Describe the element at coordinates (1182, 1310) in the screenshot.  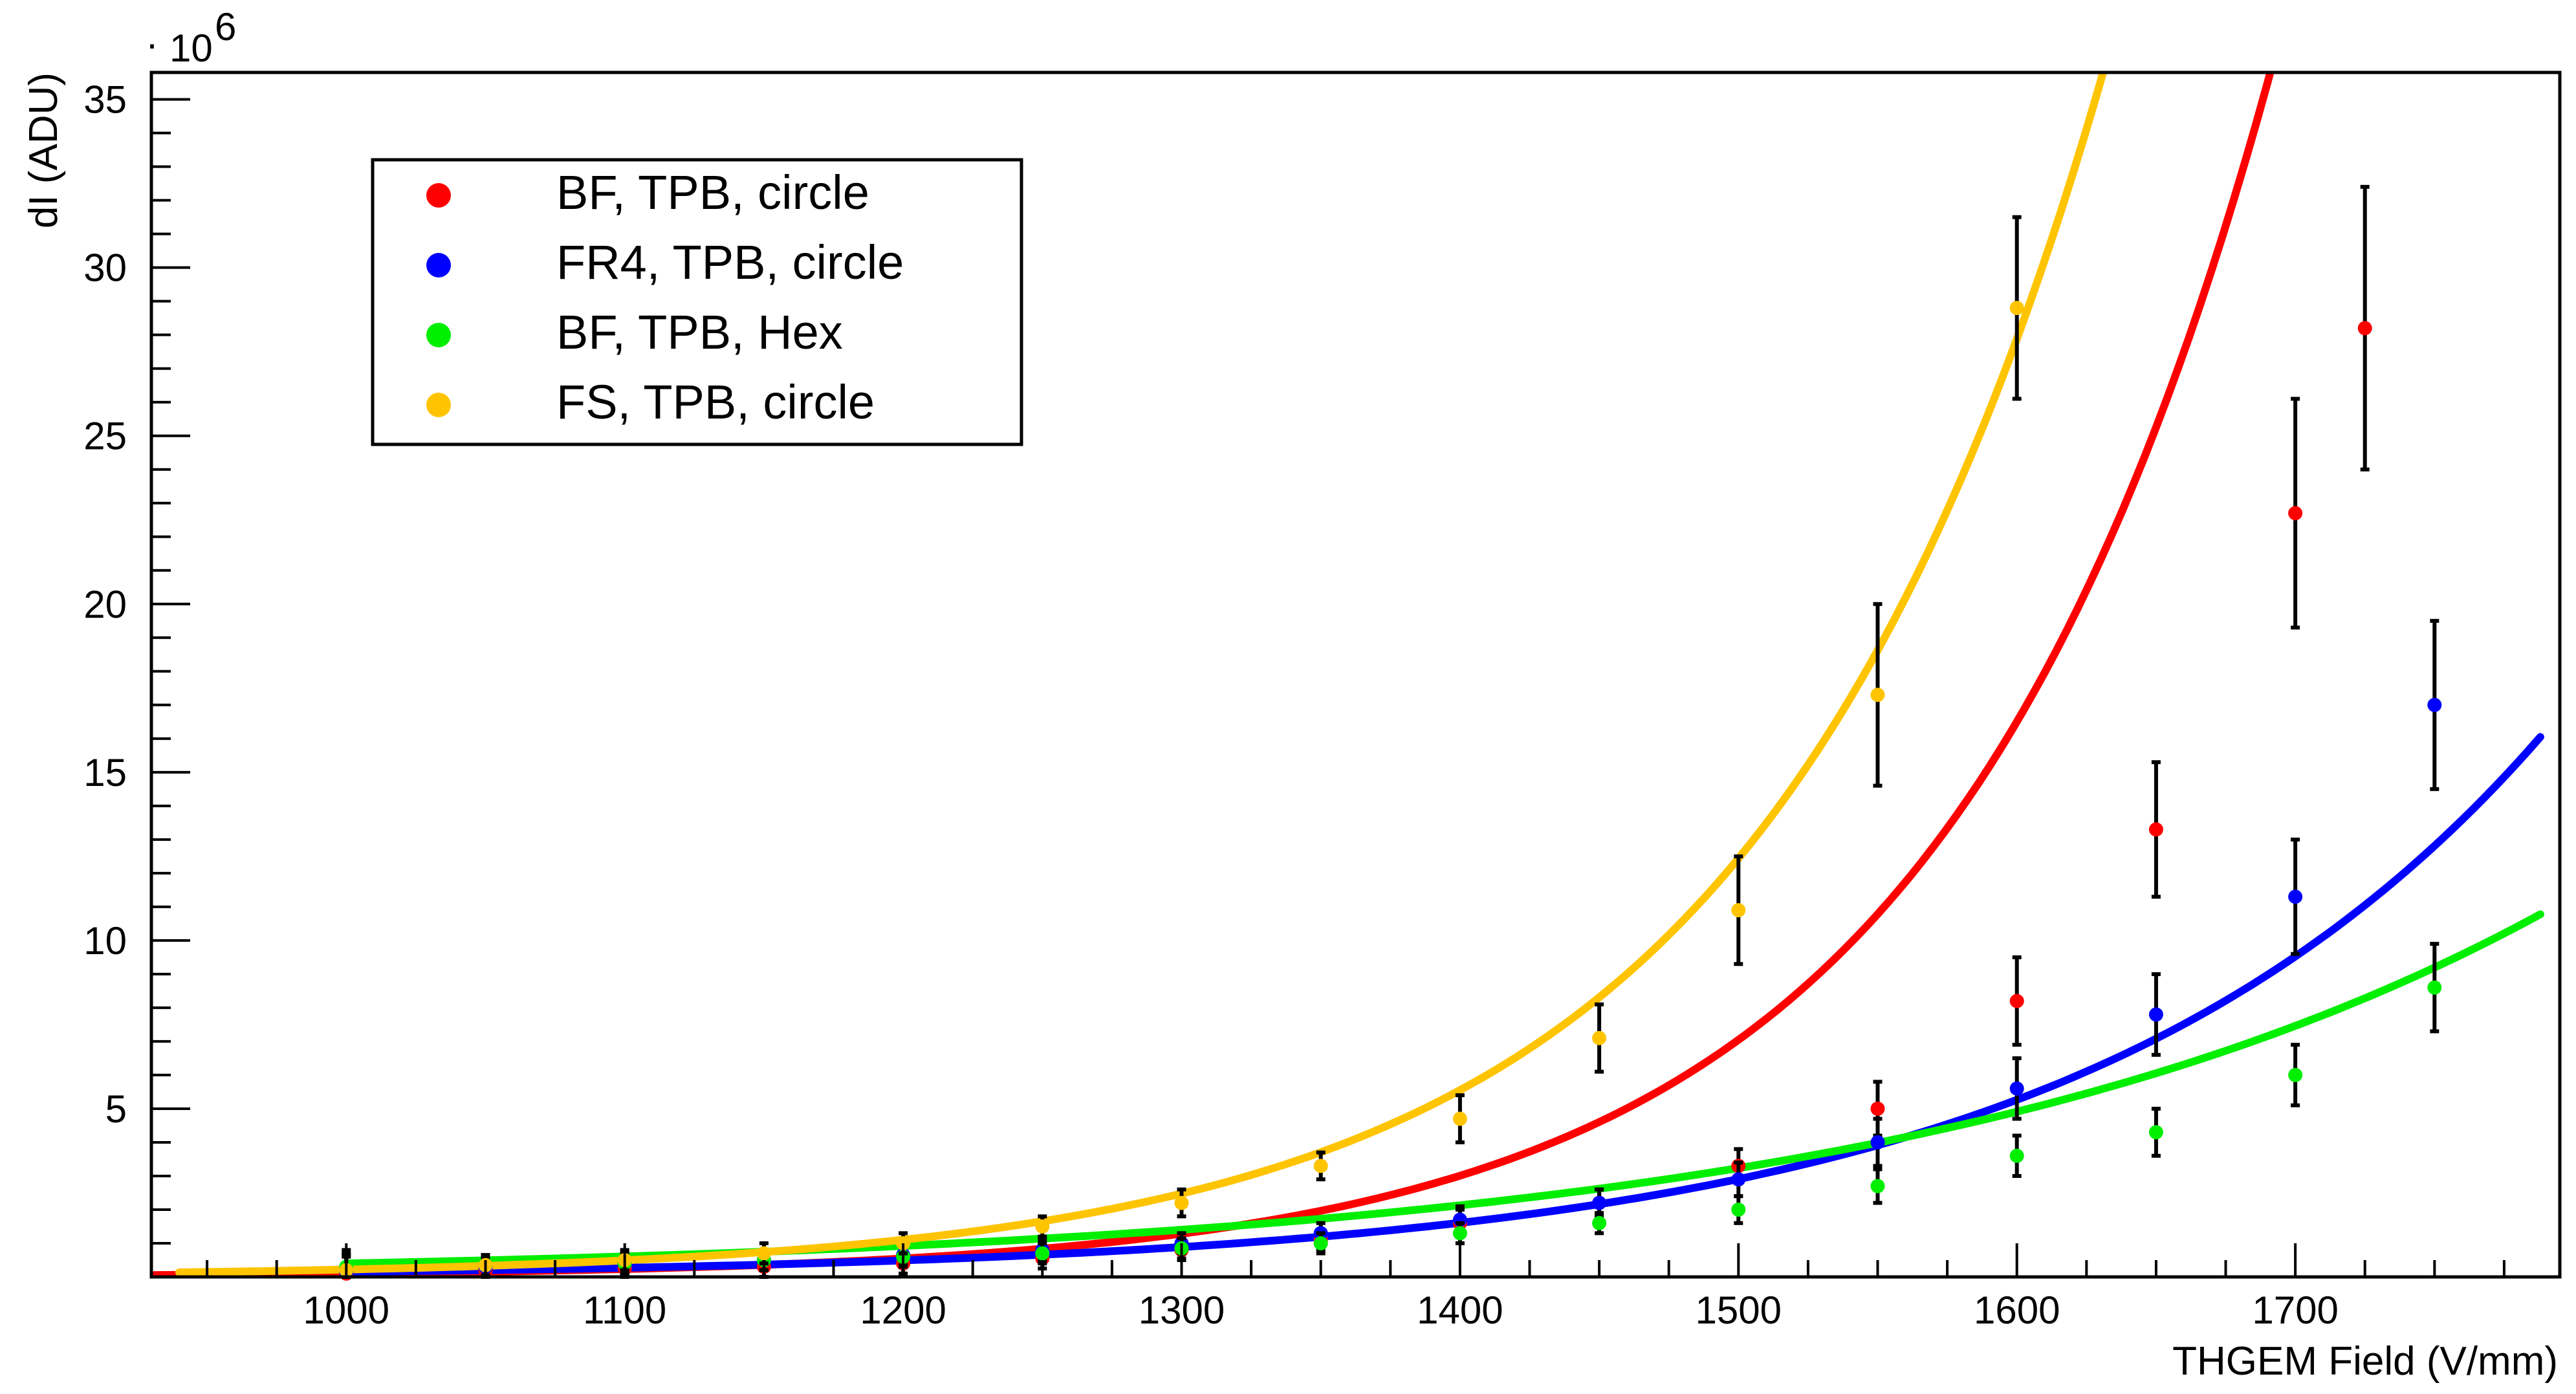
I see `x-tick-label: 1300` at that location.